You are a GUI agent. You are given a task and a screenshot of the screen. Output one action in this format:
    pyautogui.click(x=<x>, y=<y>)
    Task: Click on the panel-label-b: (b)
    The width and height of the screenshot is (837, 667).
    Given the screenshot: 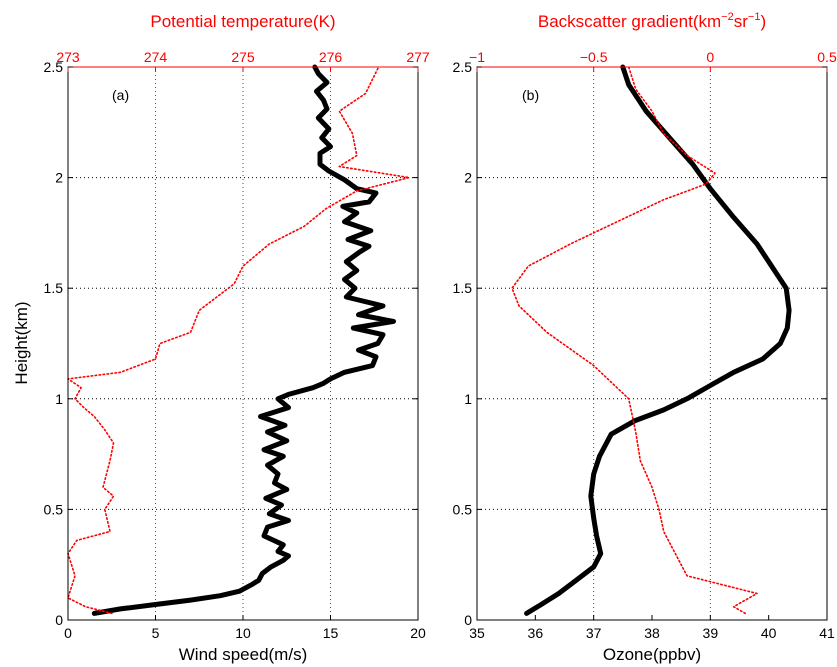 What is the action you would take?
    pyautogui.click(x=530, y=95)
    